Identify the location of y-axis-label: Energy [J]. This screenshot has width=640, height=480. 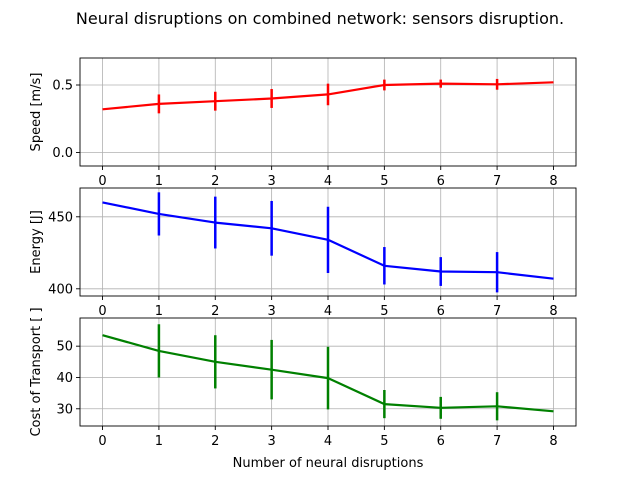
(36, 242).